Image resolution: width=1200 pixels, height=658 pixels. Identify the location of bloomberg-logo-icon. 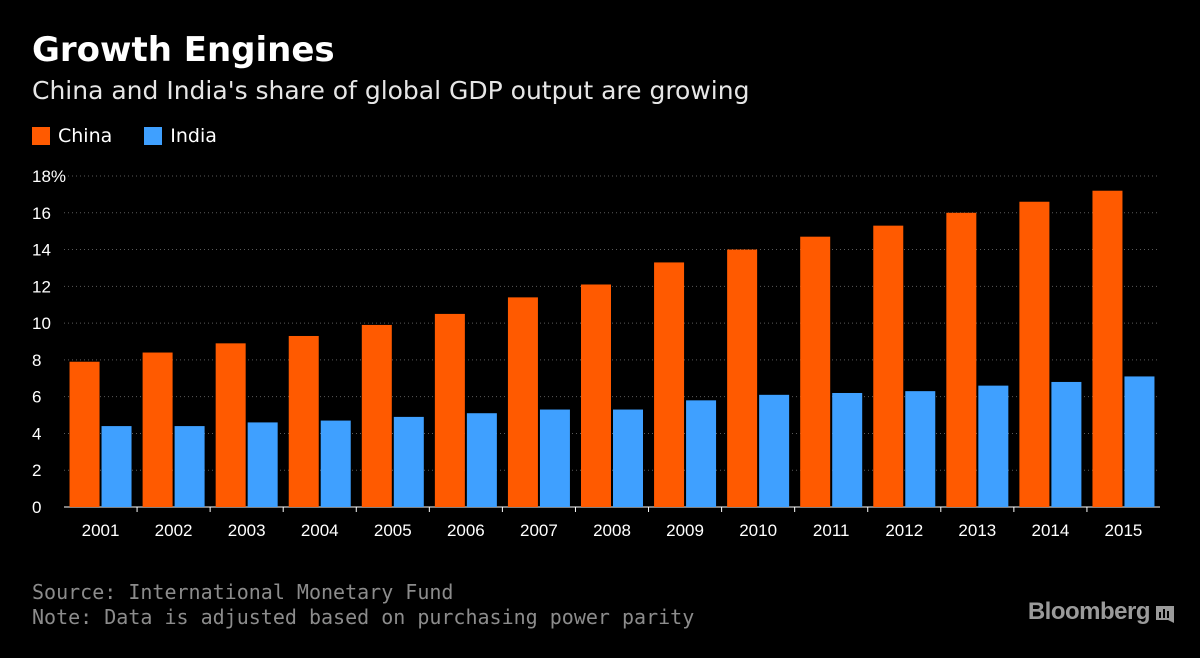
(1165, 612).